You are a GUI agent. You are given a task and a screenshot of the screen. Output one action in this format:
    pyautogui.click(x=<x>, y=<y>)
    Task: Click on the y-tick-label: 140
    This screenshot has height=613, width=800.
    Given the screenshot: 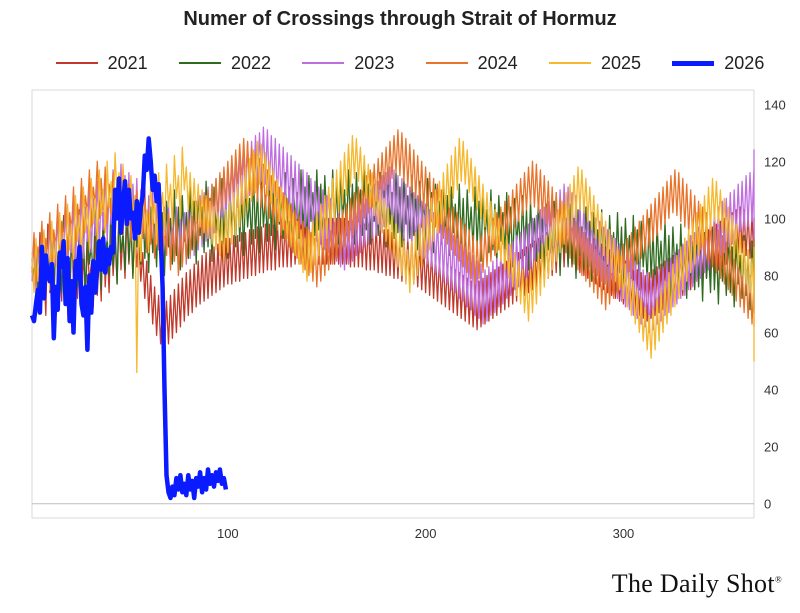 What is the action you would take?
    pyautogui.click(x=775, y=104)
    